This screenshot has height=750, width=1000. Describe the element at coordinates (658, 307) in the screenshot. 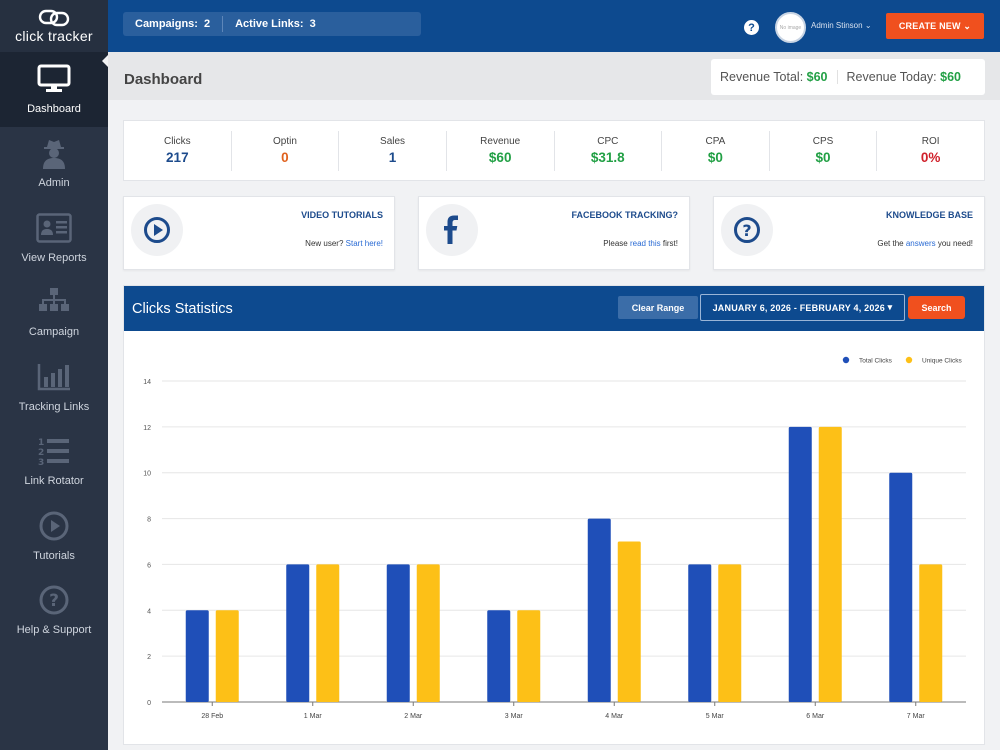

I see `clear-range-button: Clear Range` at that location.